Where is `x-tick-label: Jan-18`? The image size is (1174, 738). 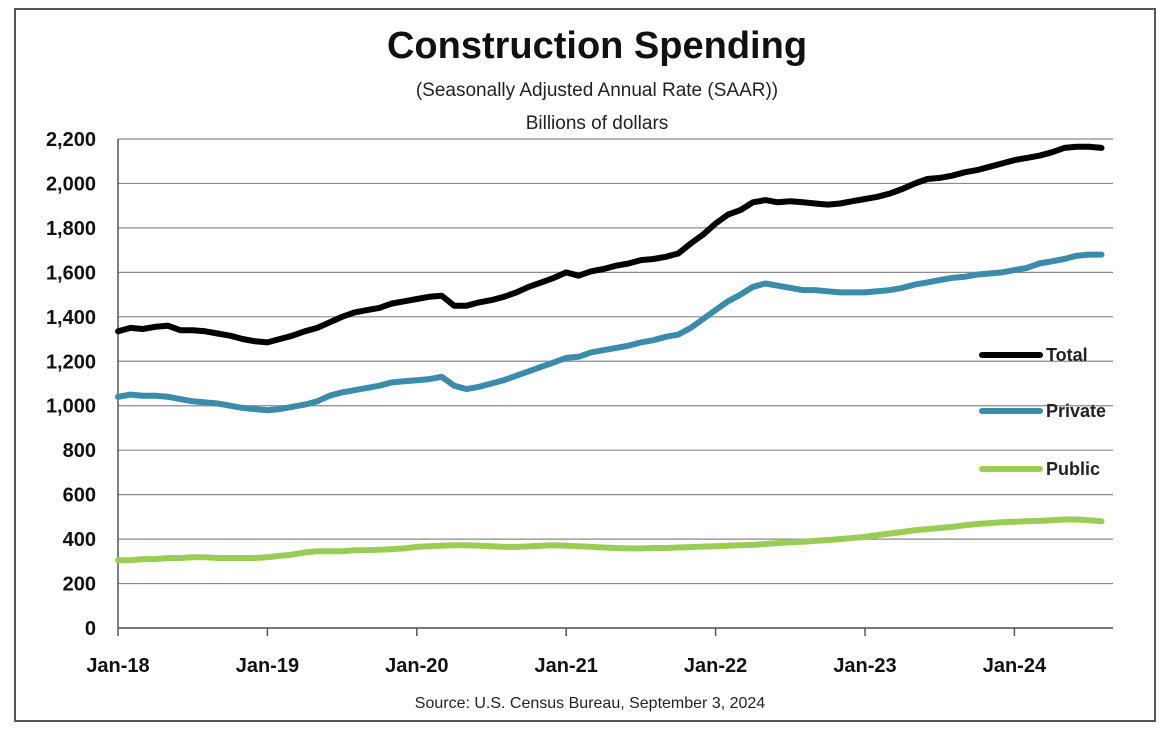
x-tick-label: Jan-18 is located at coordinates (117, 666).